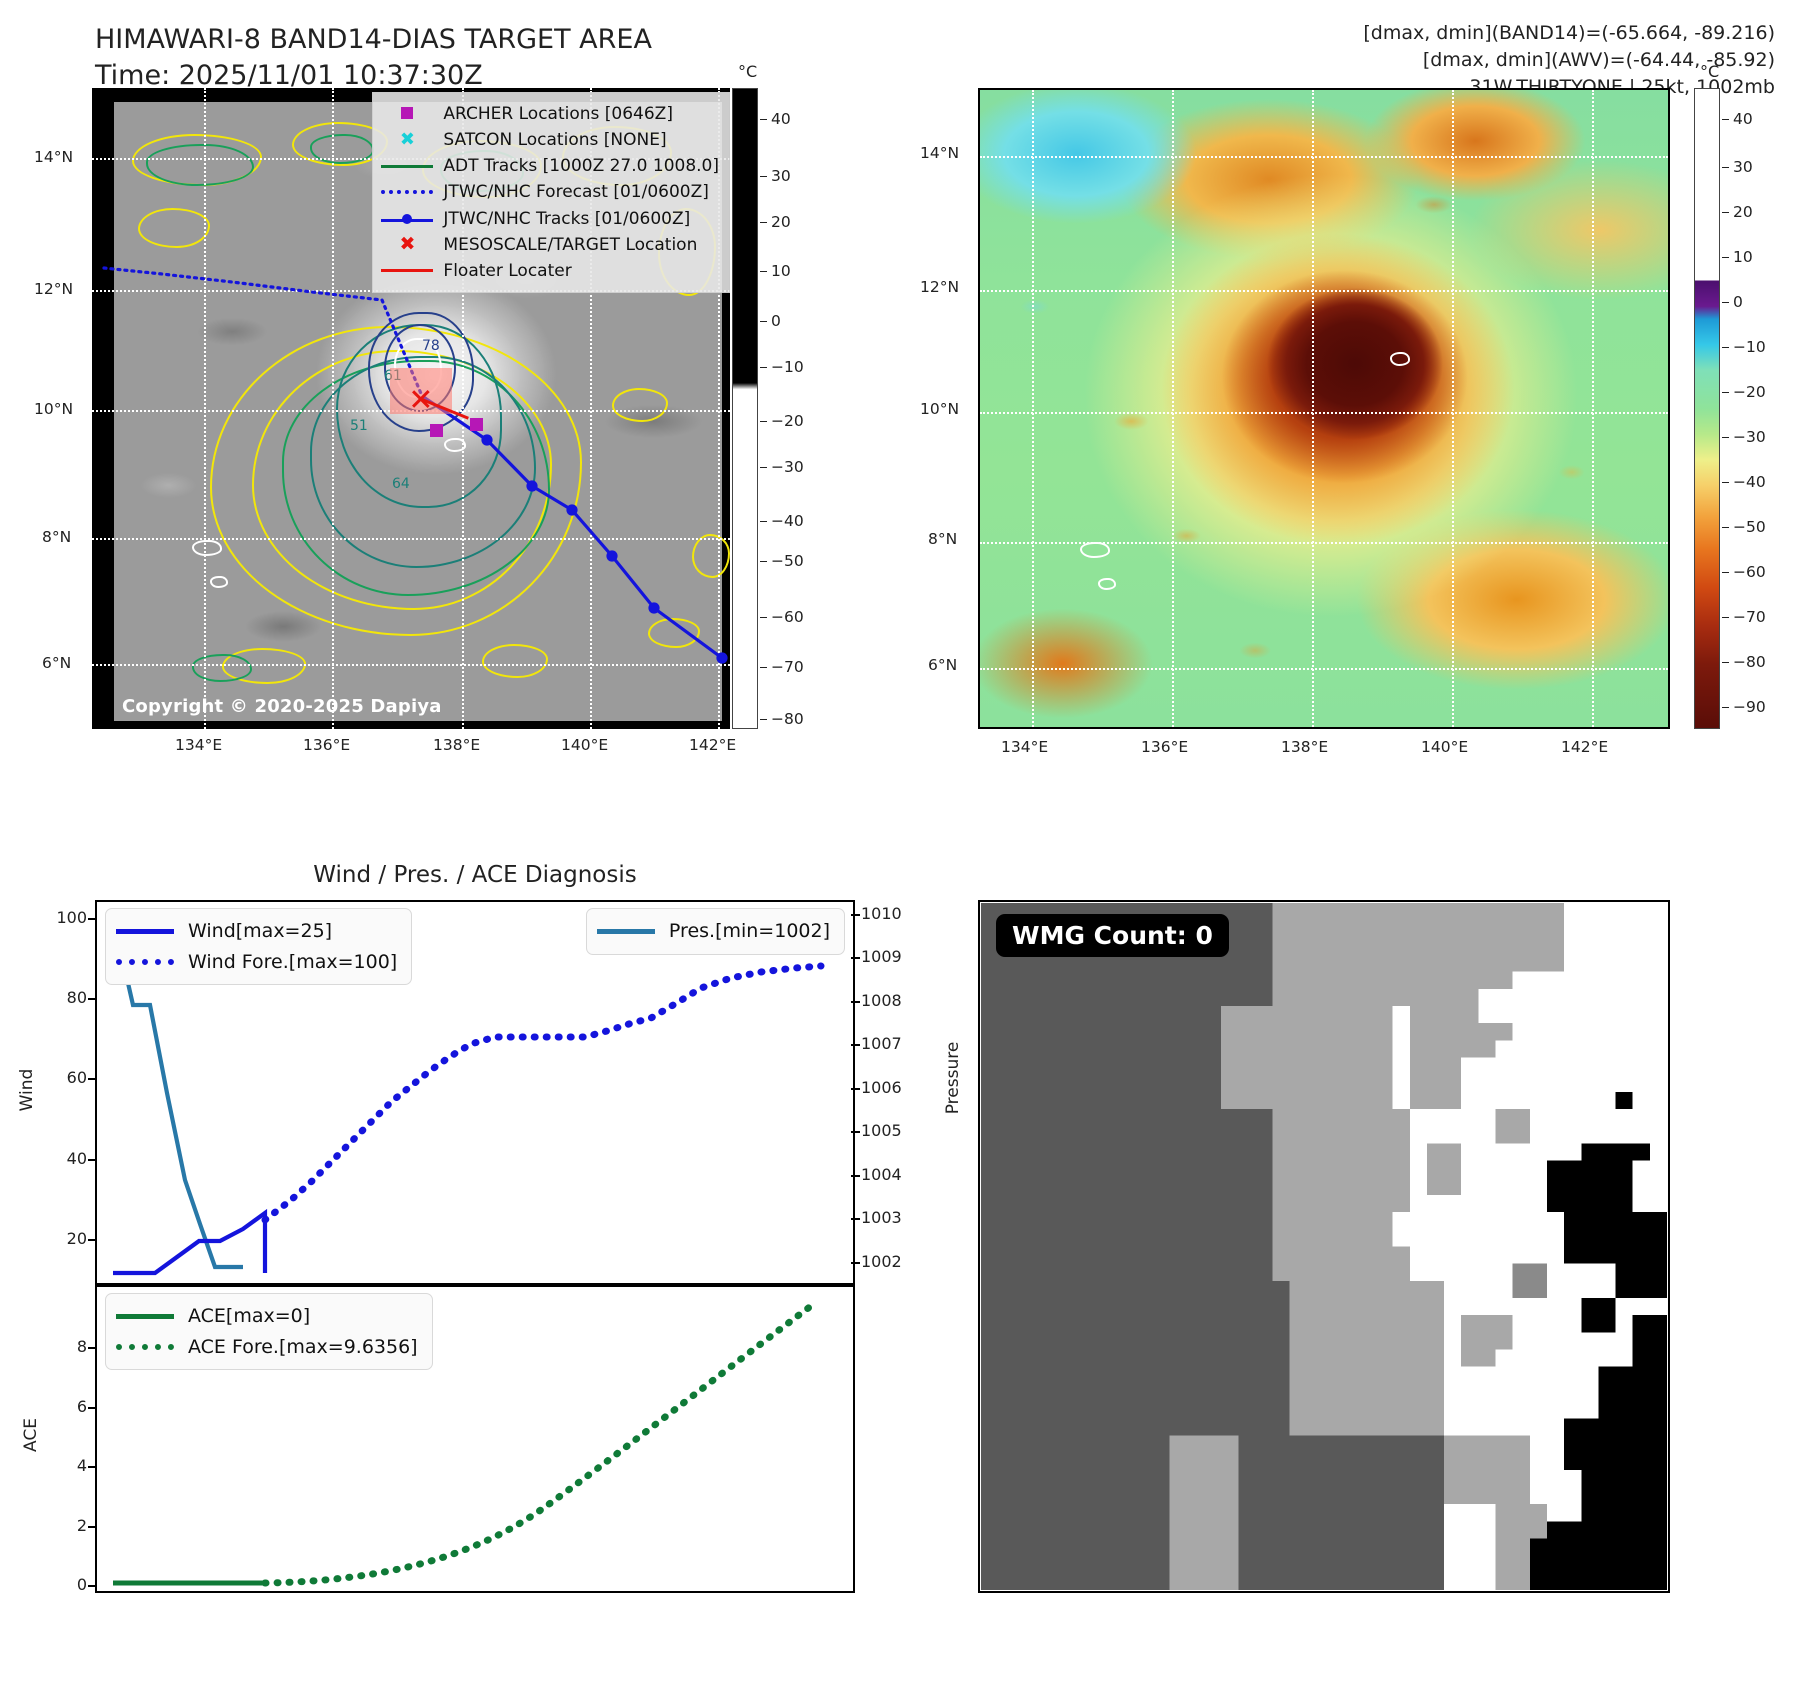  I want to click on gridline-lat-6N, so click(411, 665).